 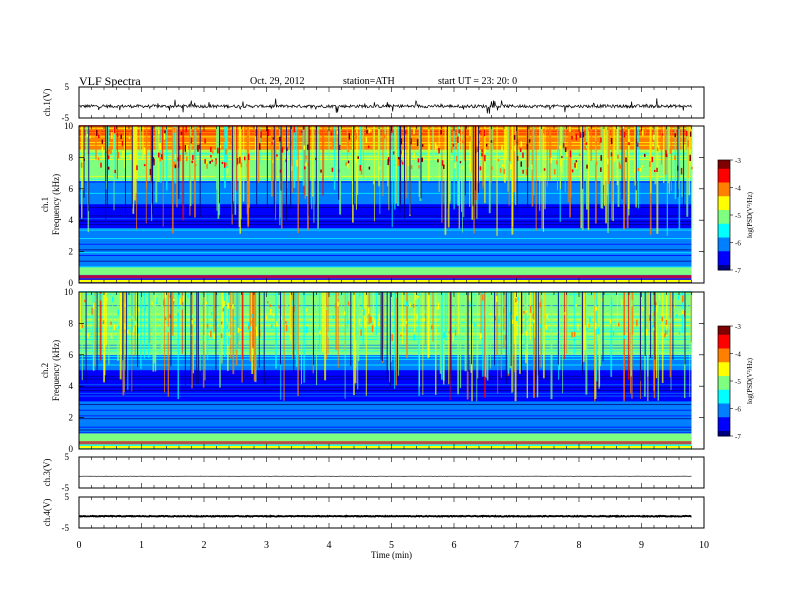 I want to click on spectrogram-lf-band, so click(x=385, y=437).